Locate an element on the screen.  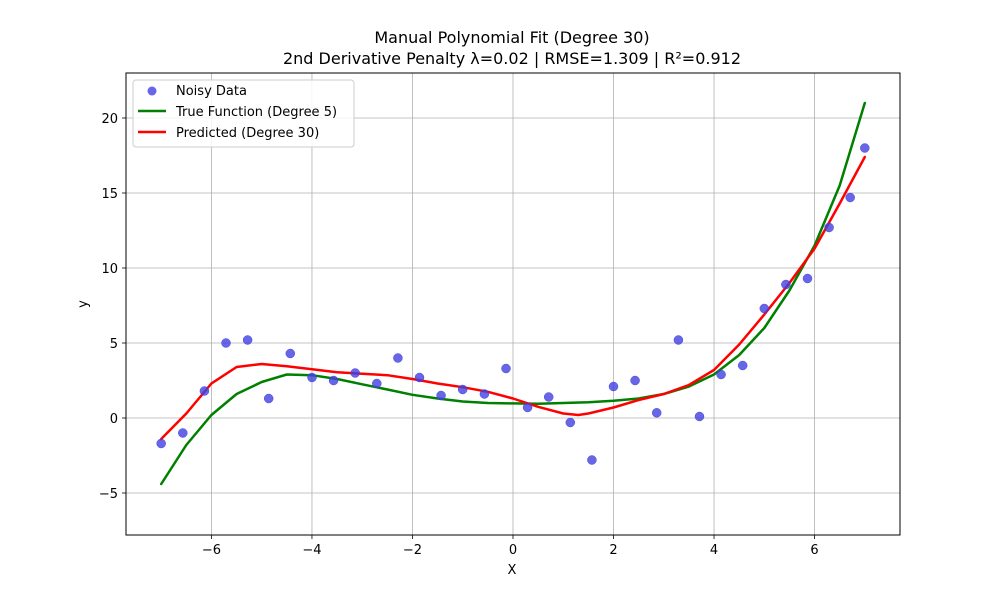
y-axis-label: y is located at coordinates (83, 304).